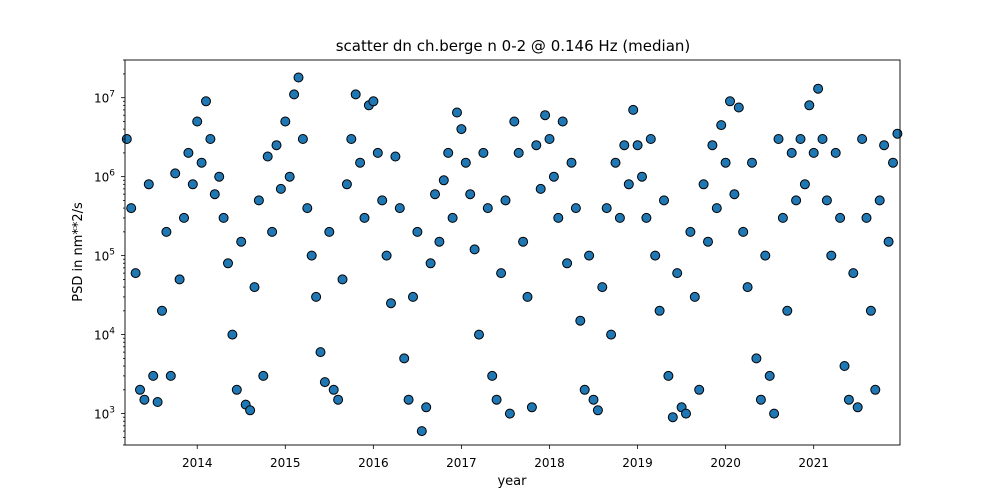  Describe the element at coordinates (109, 252) in the screenshot. I see `y-axis: 103 104 105 106 107` at that location.